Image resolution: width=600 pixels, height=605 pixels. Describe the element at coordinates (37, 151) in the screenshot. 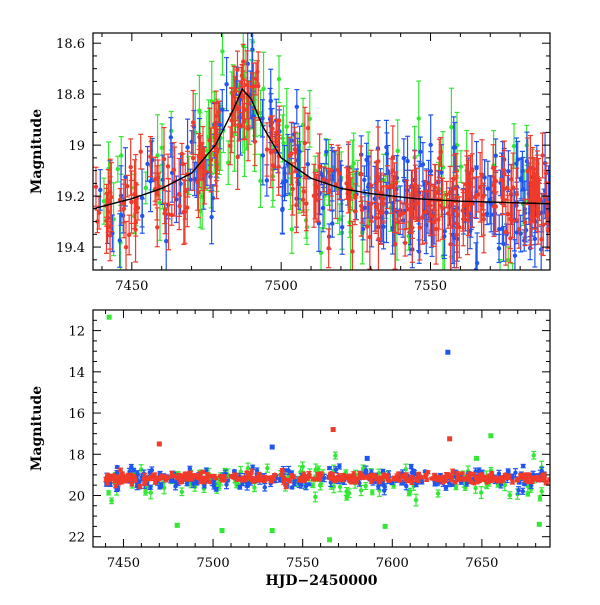

I see `y-axis-title: Magnitude` at that location.